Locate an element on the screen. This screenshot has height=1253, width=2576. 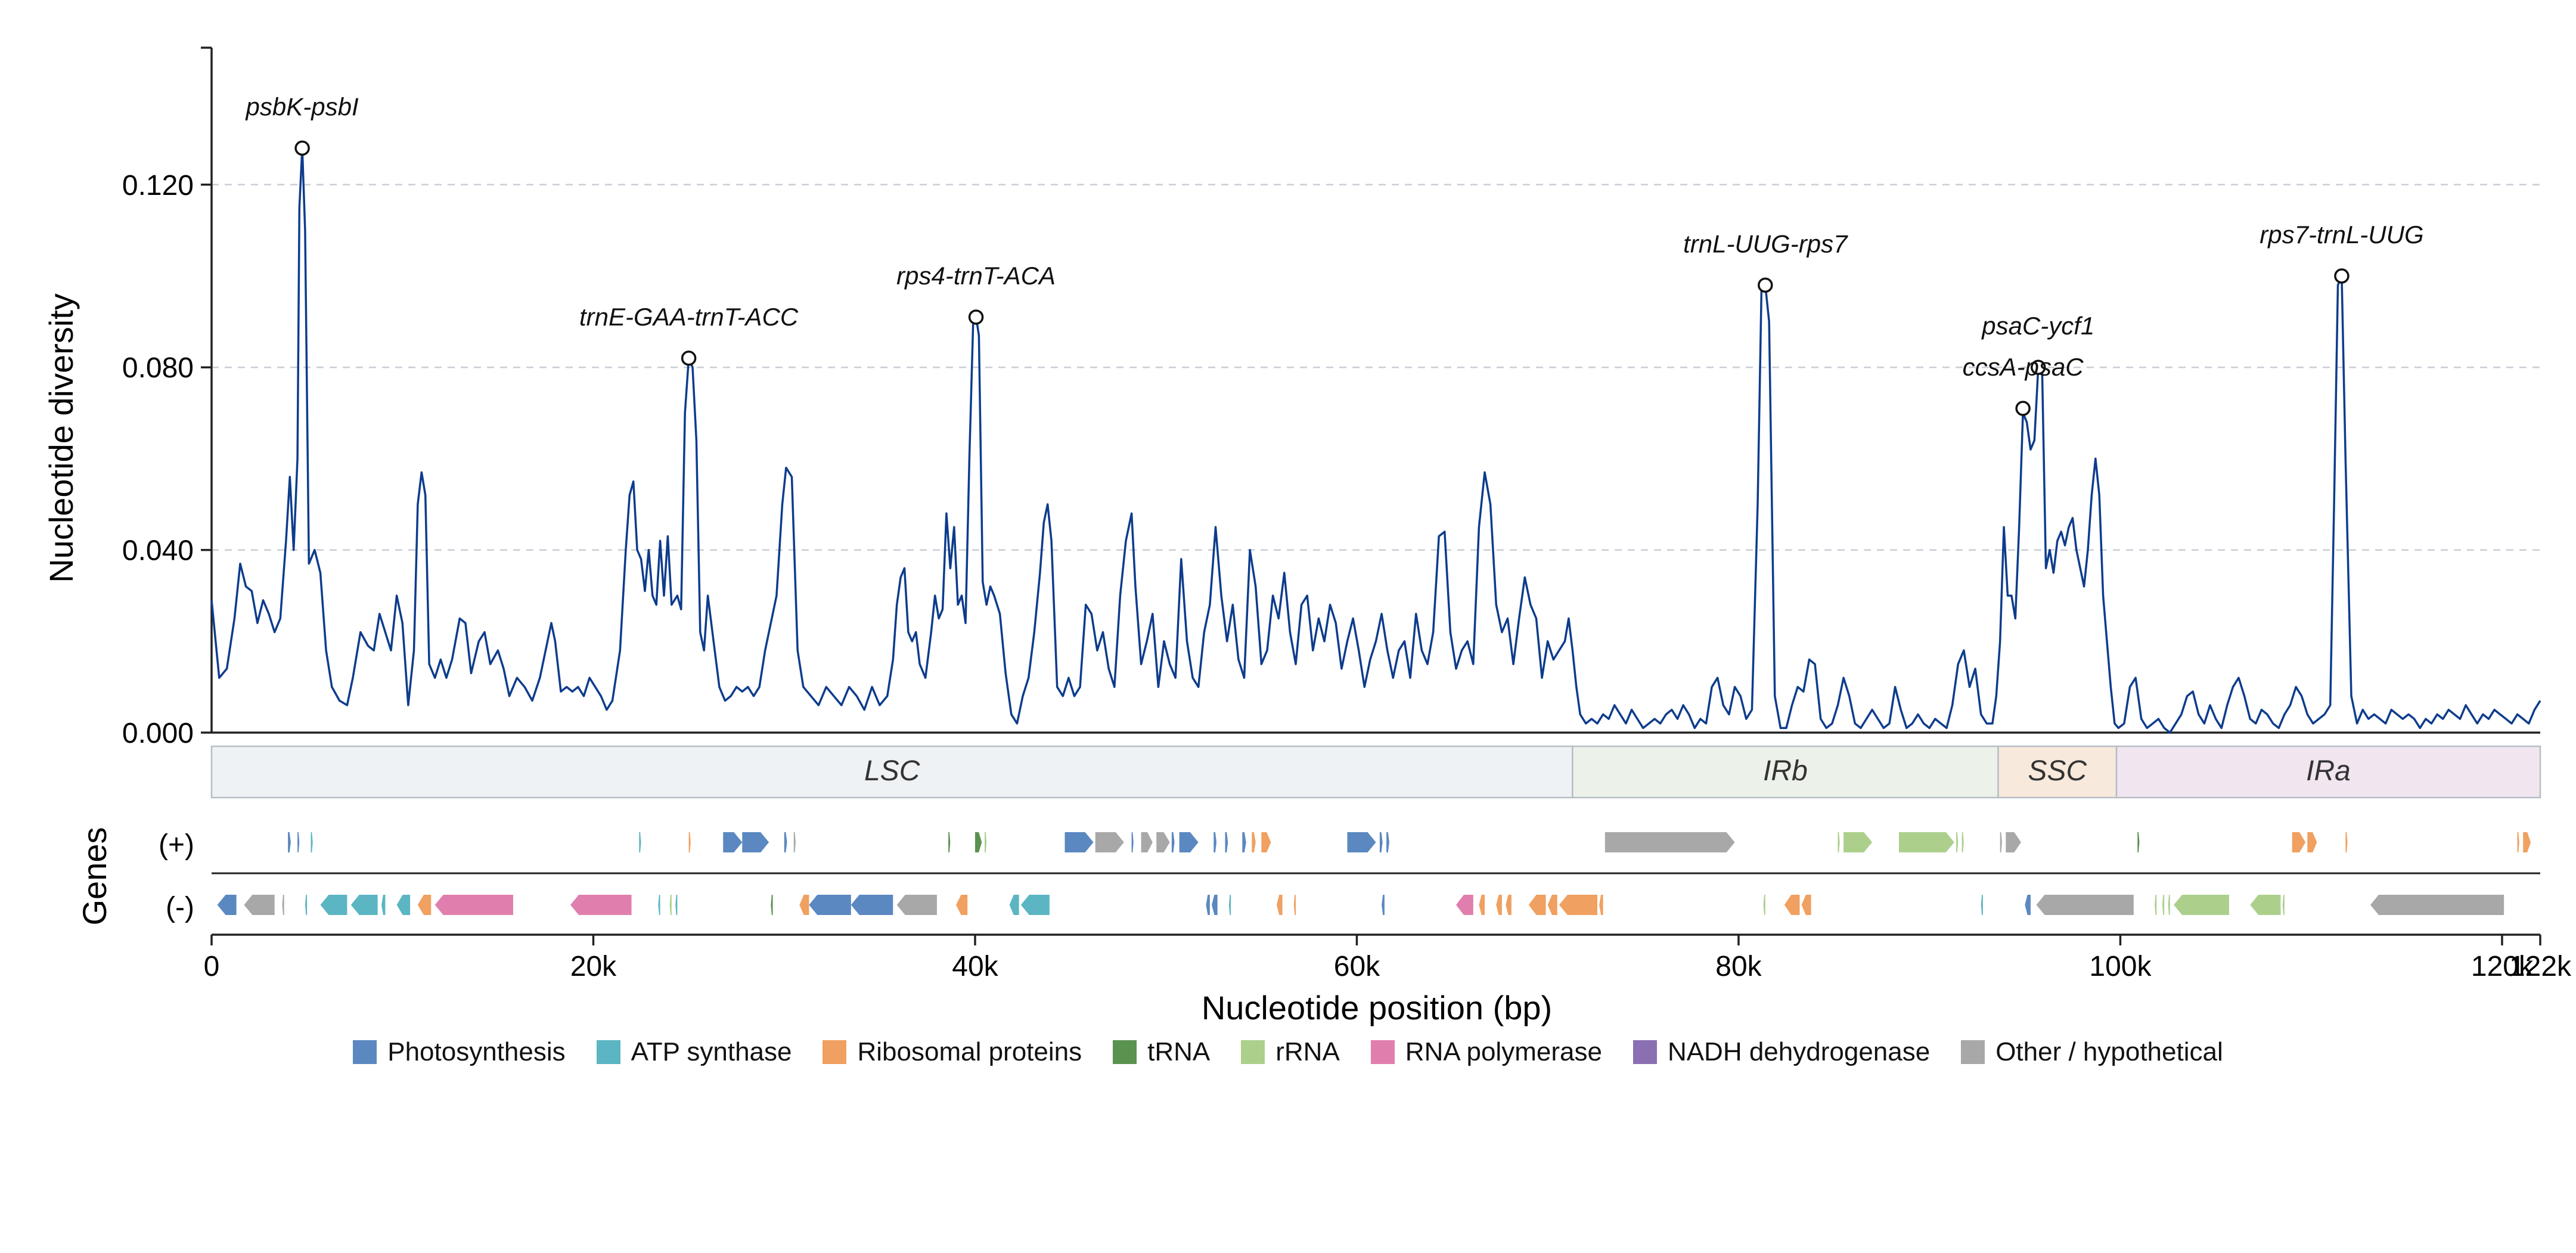
legend-item: Other / hypothetical is located at coordinates (2092, 1052).